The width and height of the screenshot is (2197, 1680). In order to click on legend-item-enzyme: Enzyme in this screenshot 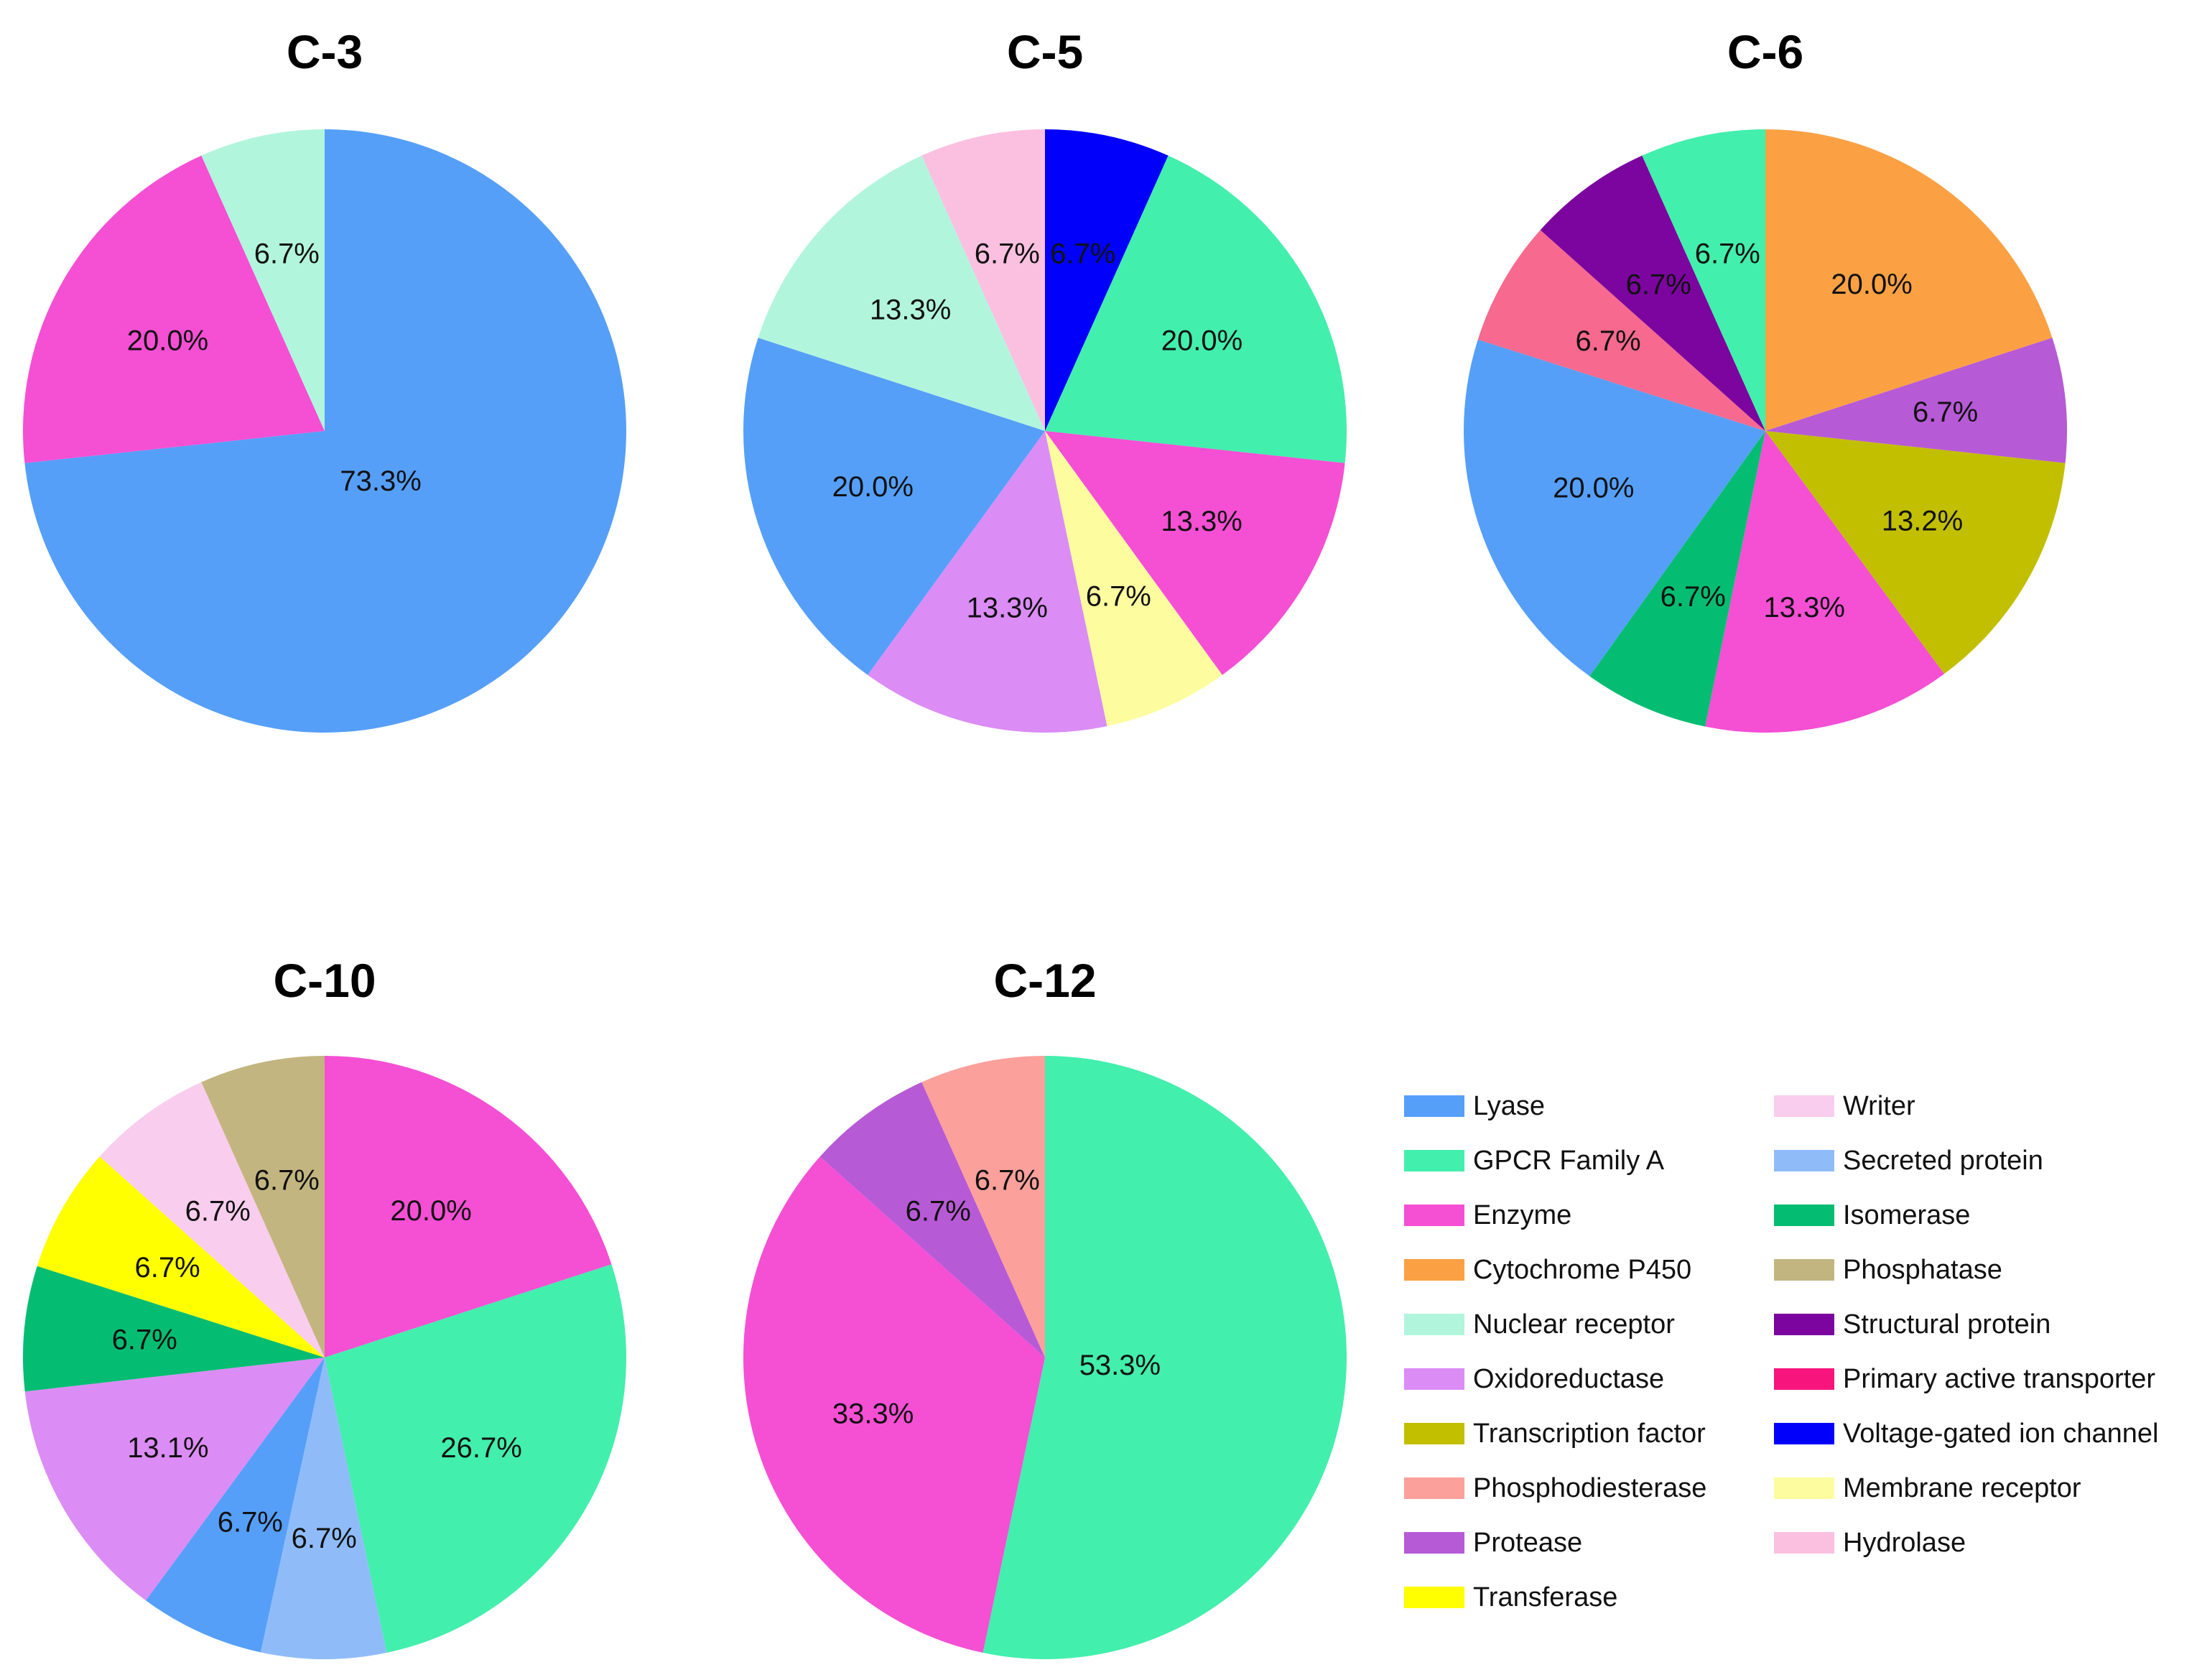, I will do `click(1488, 1215)`.